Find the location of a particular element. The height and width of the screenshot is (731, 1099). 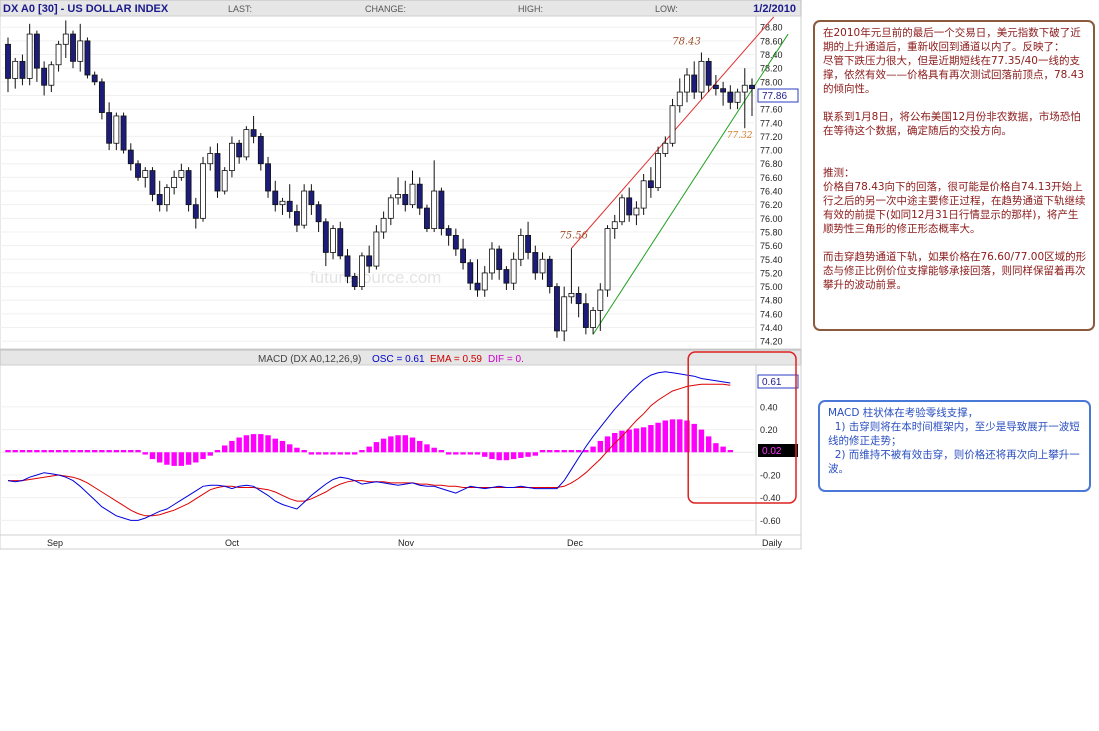

macd-tick-label: 0.20 is located at coordinates (769, 430).